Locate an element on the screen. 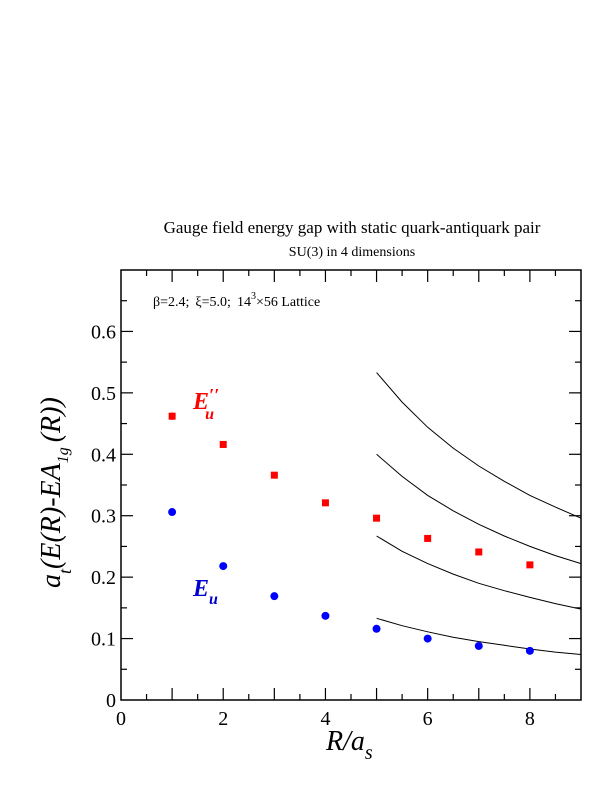 This screenshot has width=612, height=792. series-label-eu-double-prime-main: E is located at coordinates (200, 402).